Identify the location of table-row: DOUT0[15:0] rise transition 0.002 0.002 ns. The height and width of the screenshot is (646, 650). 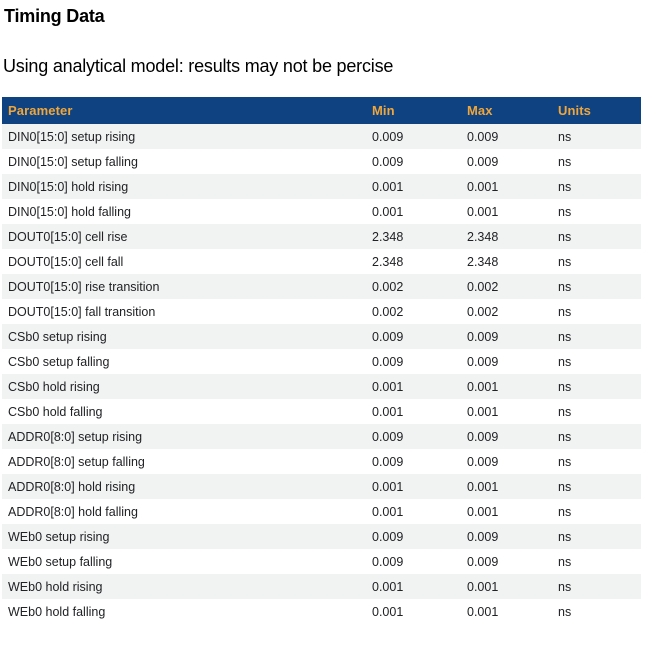
(321, 286).